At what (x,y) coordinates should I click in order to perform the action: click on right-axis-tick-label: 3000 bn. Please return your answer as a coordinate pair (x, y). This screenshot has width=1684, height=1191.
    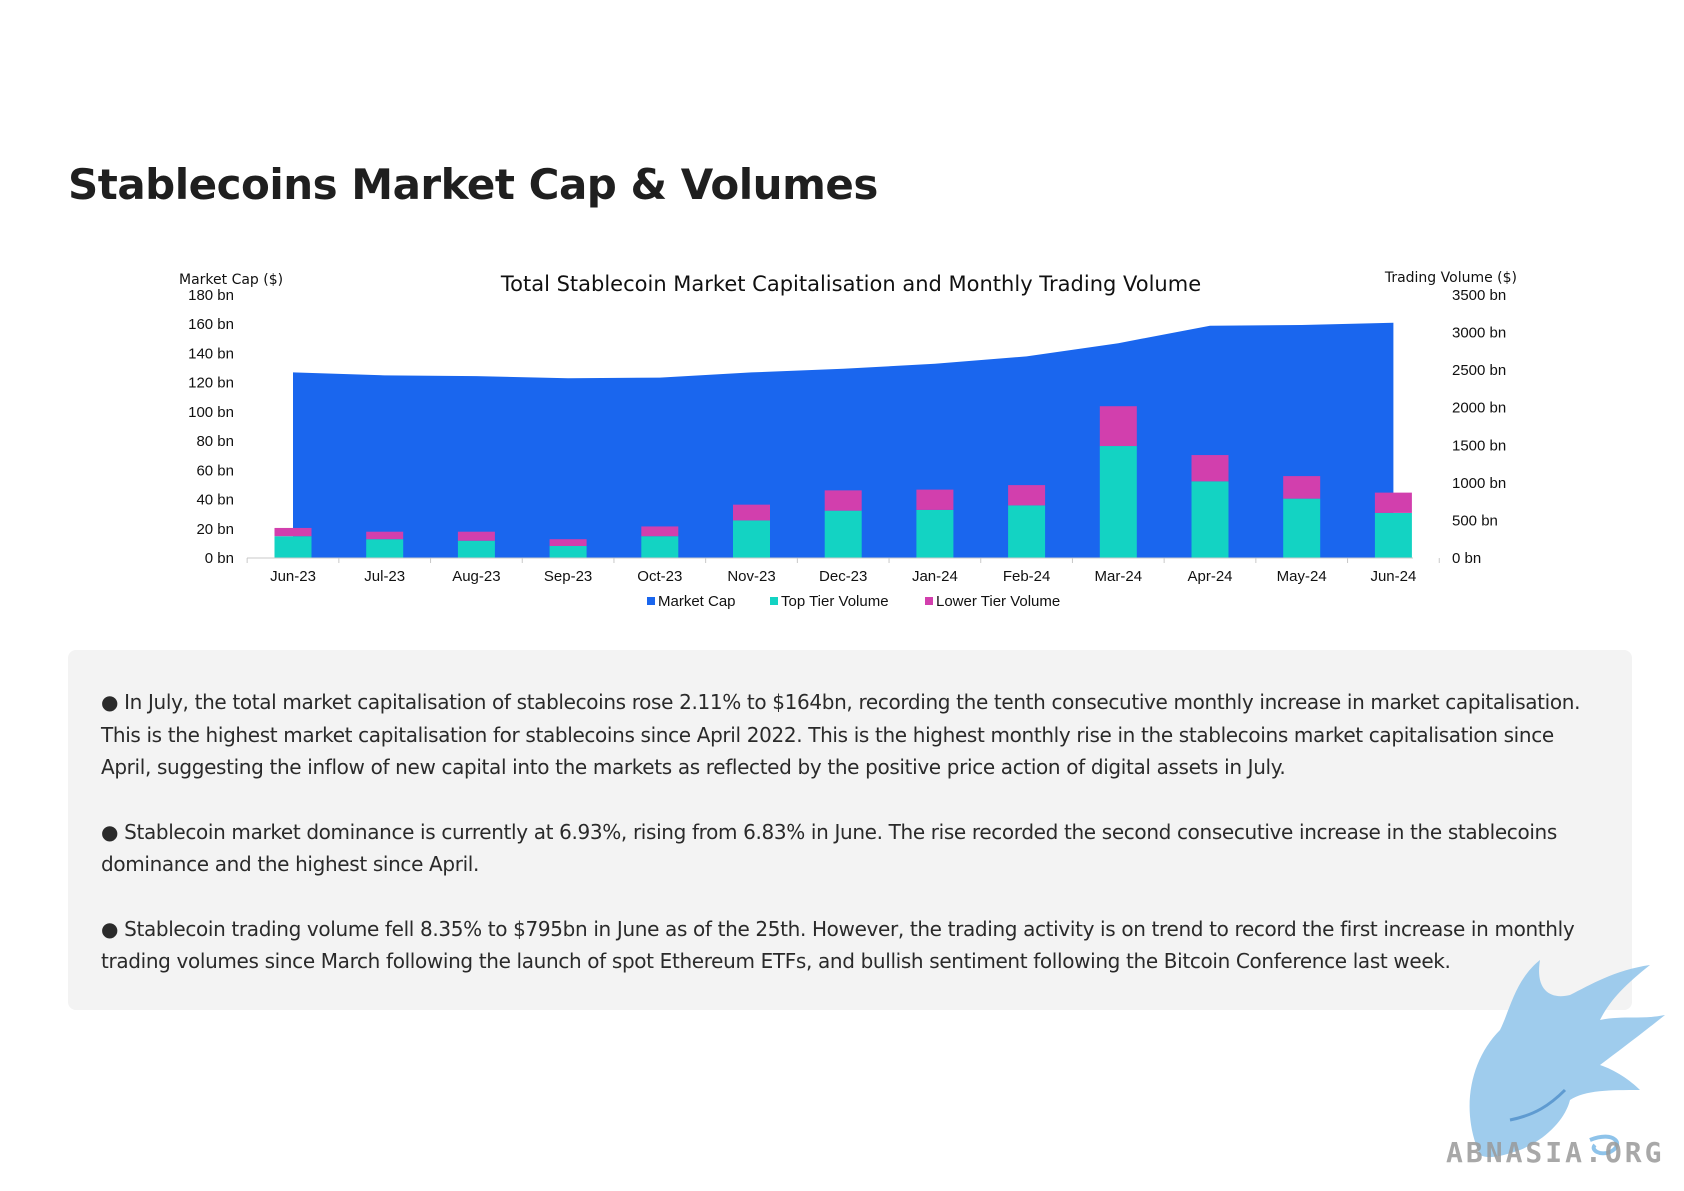
    Looking at the image, I should click on (1479, 333).